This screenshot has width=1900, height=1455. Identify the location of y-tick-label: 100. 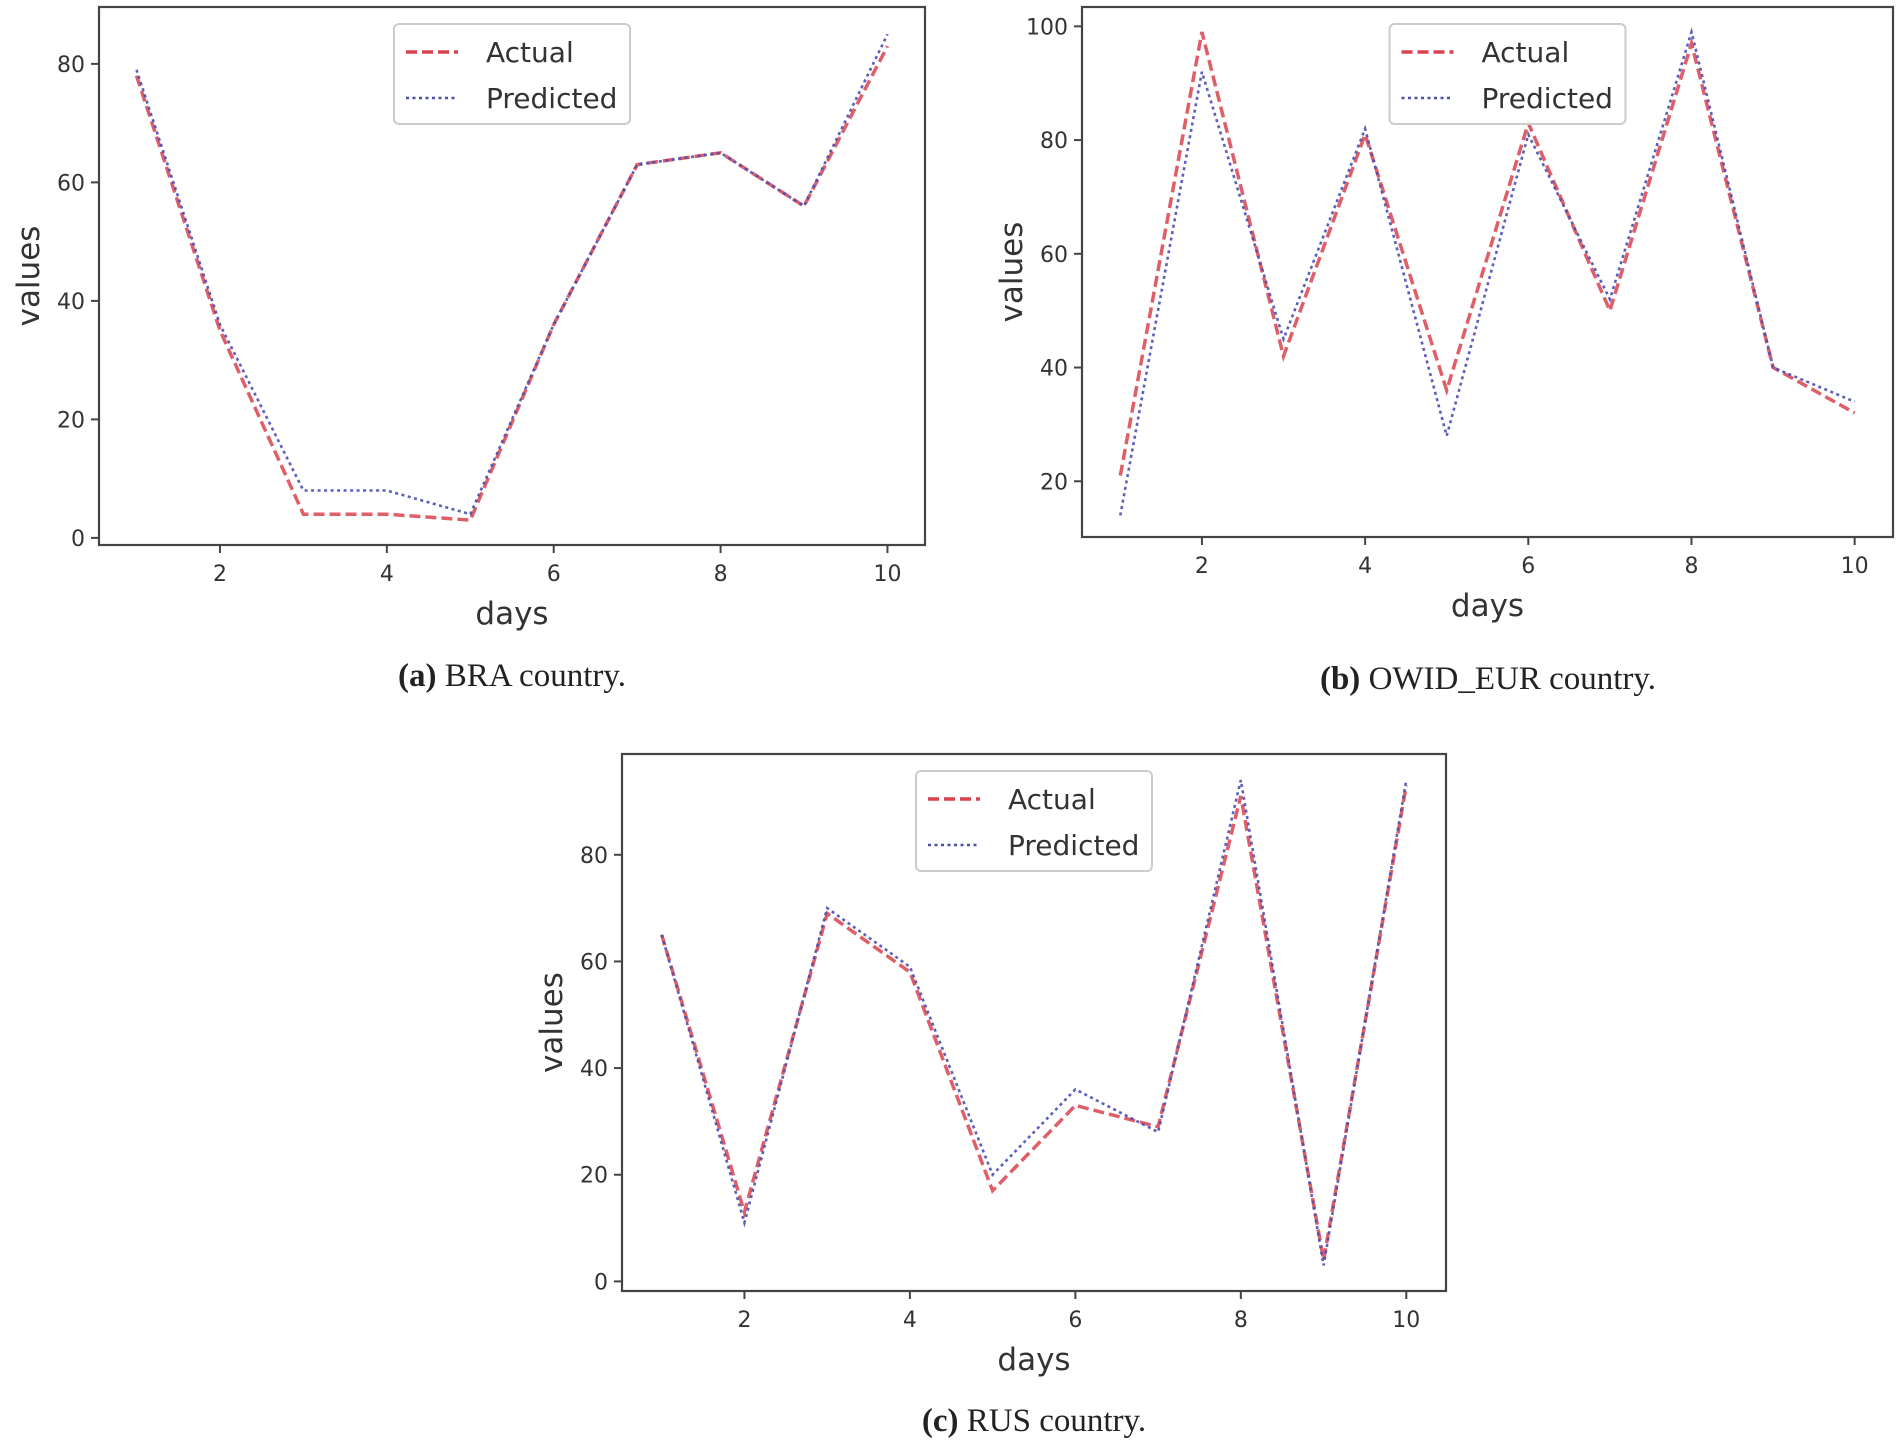
(1047, 27).